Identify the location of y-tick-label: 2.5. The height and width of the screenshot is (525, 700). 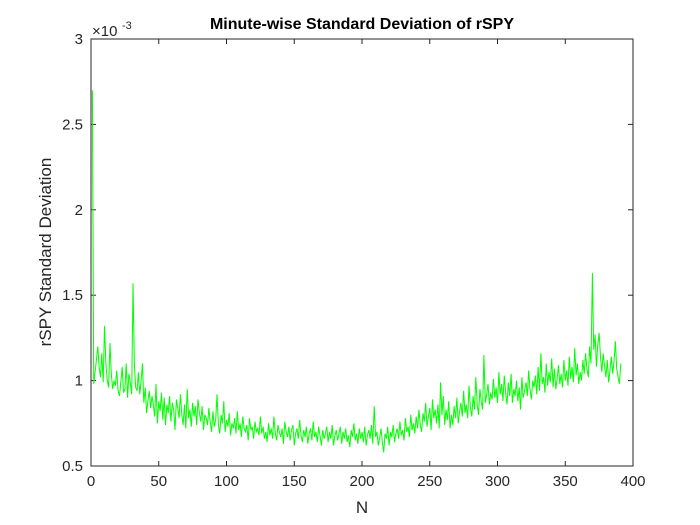
(72, 124).